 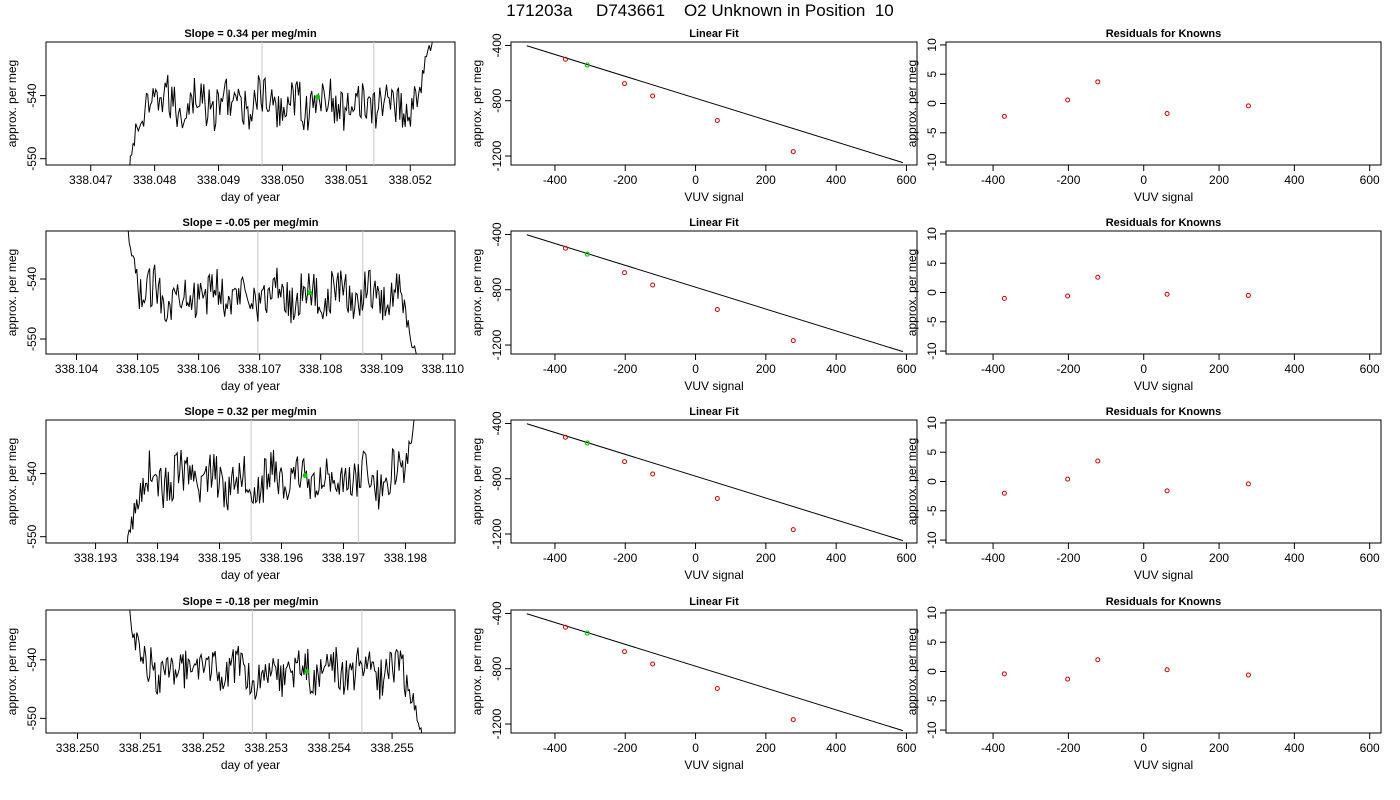 What do you see at coordinates (406, 558) in the screenshot?
I see `x-tick-label: 338.198` at bounding box center [406, 558].